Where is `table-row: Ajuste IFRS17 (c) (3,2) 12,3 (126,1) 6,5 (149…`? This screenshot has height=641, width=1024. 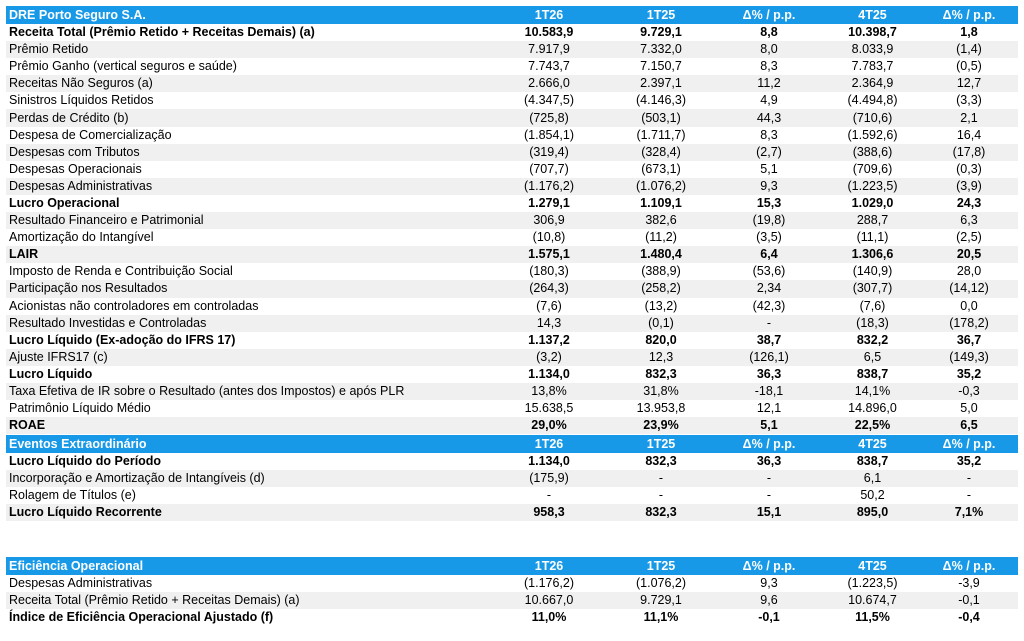 table-row: Ajuste IFRS17 (c) (3,2) 12,3 (126,1) 6,5 (149… is located at coordinates (512, 357).